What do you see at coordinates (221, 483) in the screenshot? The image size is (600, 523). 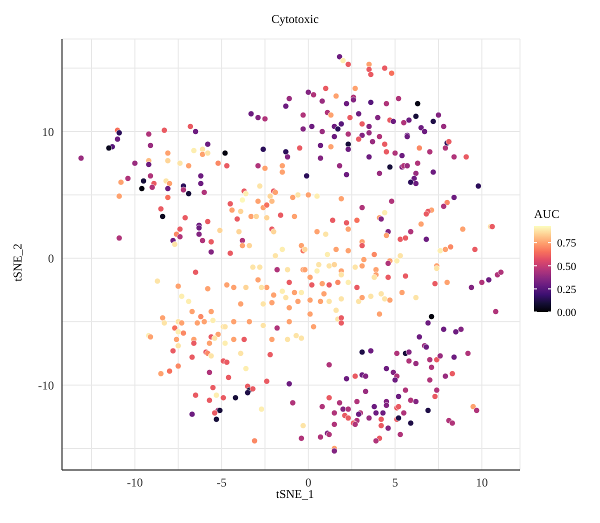 I see `x-tick-label: -5` at bounding box center [221, 483].